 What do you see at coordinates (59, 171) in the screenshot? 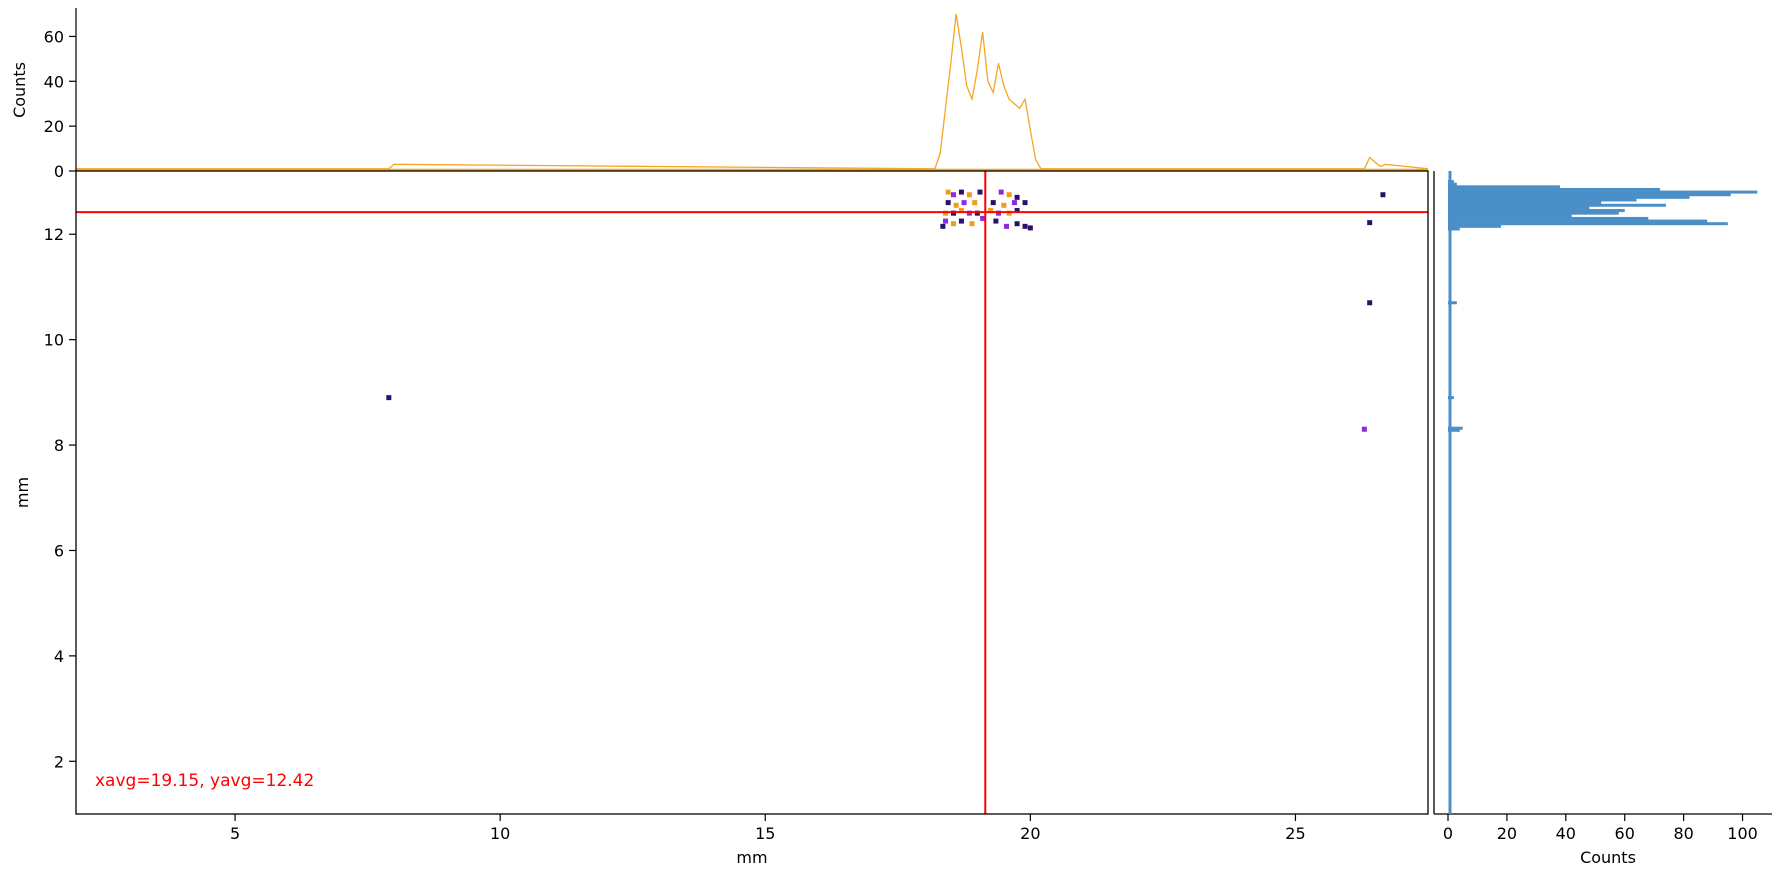
I see `top-y-tick-label: 0` at bounding box center [59, 171].